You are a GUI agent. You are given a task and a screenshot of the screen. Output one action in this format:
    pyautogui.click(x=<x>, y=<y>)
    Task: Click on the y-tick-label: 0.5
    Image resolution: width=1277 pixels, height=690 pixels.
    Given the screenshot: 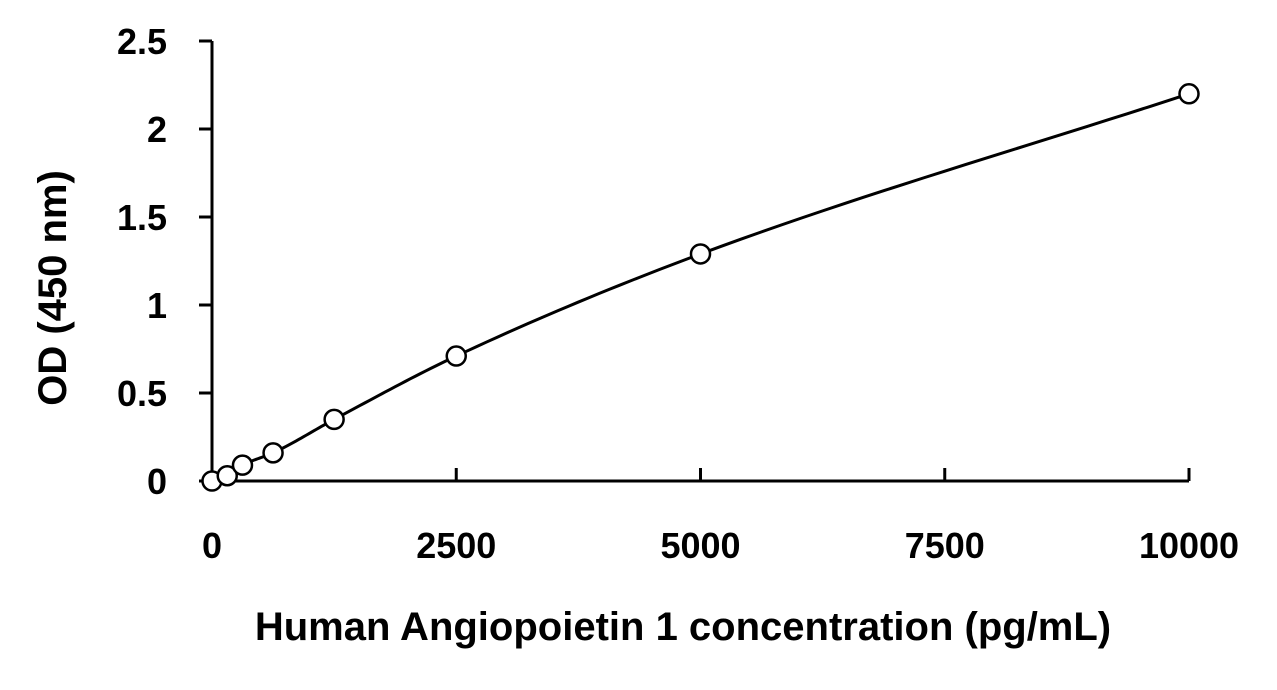 What is the action you would take?
    pyautogui.click(x=142, y=393)
    